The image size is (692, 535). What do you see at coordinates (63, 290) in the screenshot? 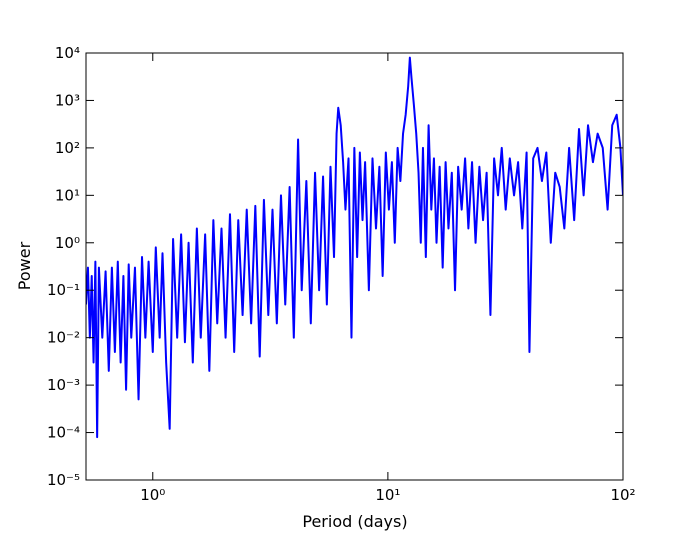
I see `y-tick-label: 10⁻¹` at bounding box center [63, 290].